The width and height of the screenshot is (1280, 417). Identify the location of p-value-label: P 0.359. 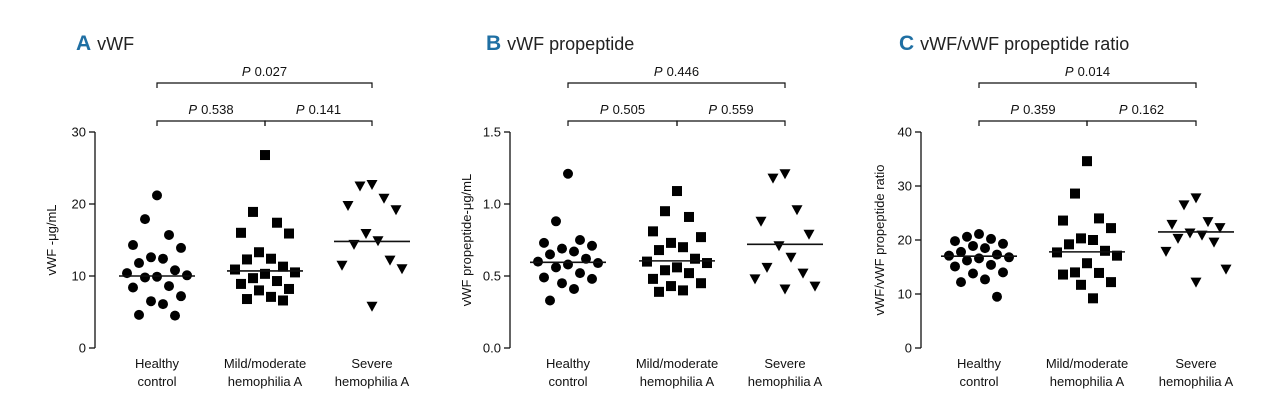
(1032, 109).